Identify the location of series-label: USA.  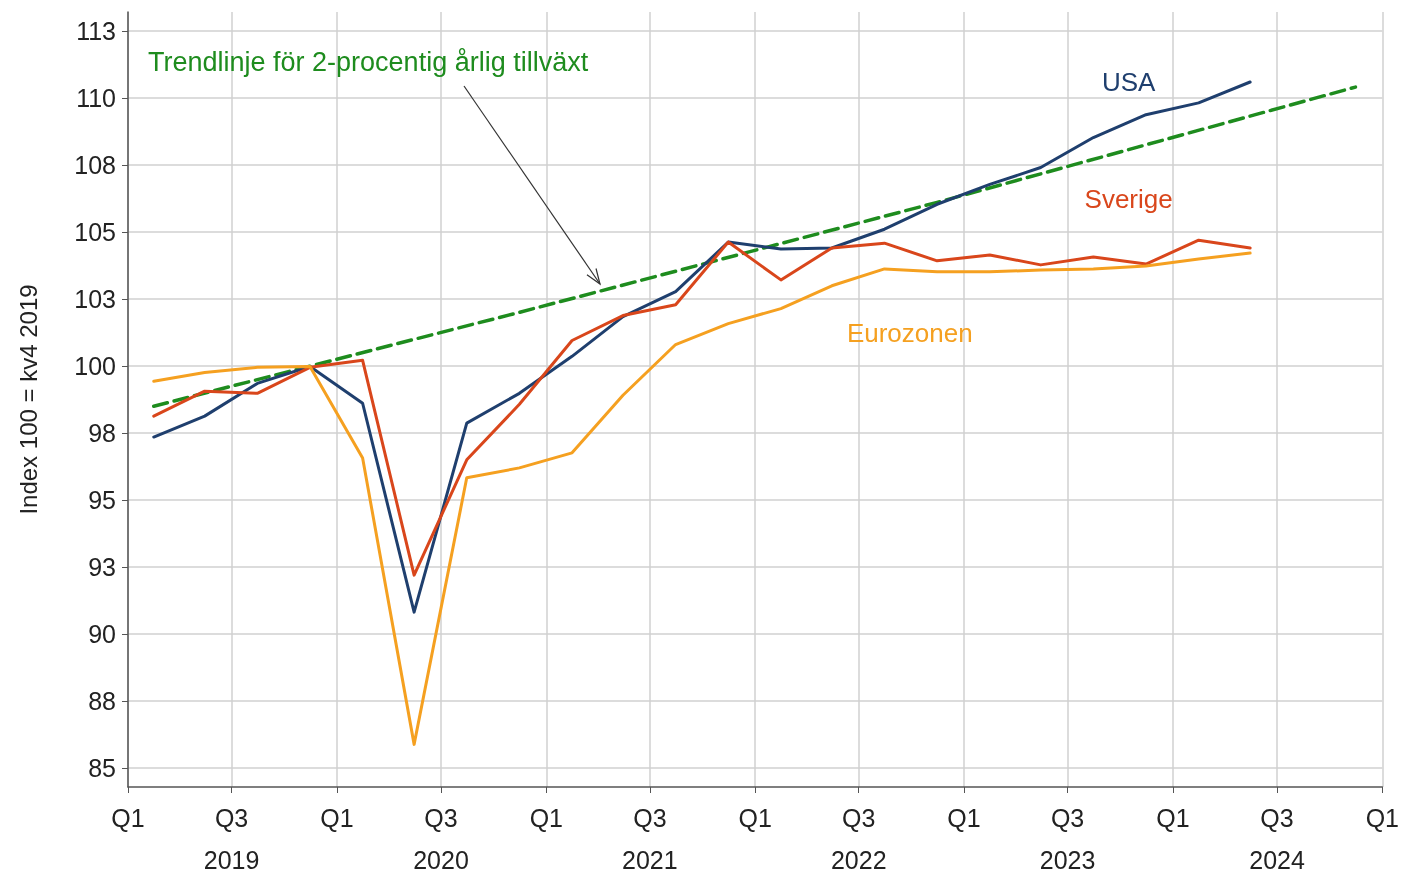
(1129, 81).